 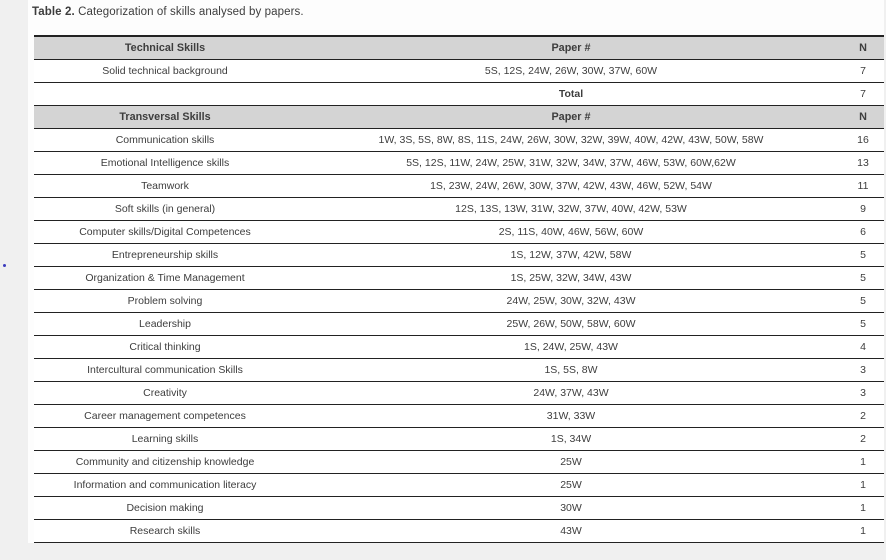 What do you see at coordinates (571, 438) in the screenshot?
I see `papers-cell: 1S, 34W` at bounding box center [571, 438].